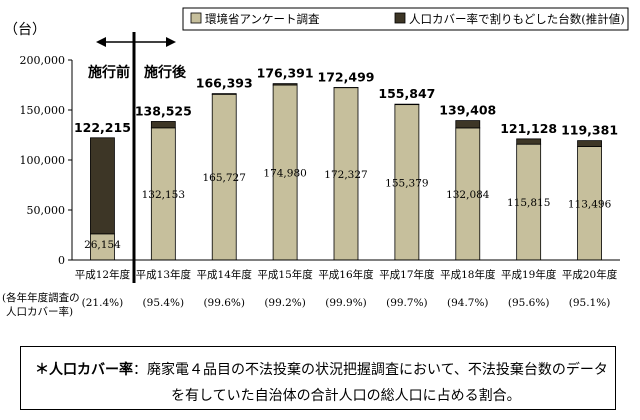 Image resolution: width=640 pixels, height=420 pixels. I want to click on y-tick-label: 150,000, so click(43, 110).